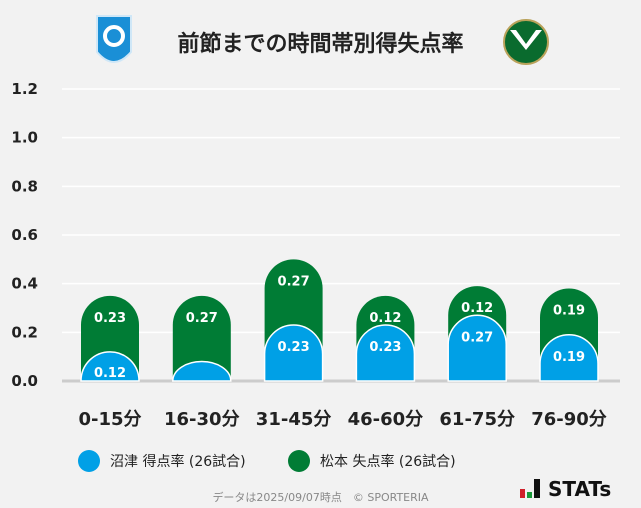 The width and height of the screenshot is (641, 508). I want to click on chart-title: 前節までの時間帯別得失点率, so click(320, 44).